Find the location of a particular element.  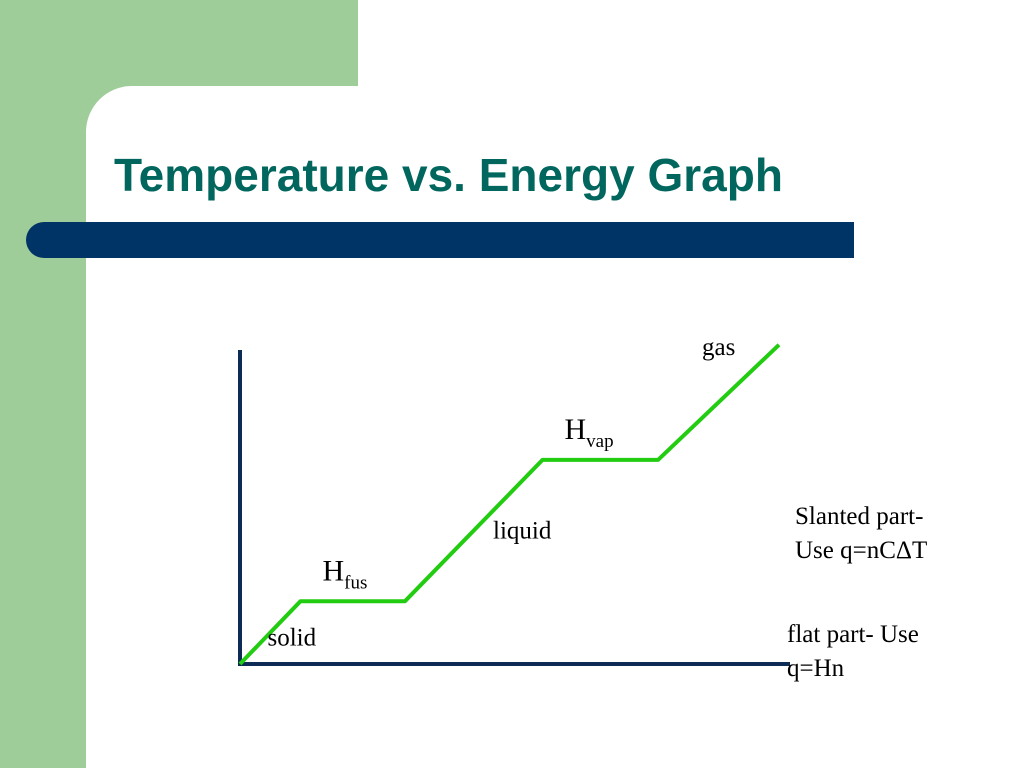

label-liquid: liquid is located at coordinates (522, 530).